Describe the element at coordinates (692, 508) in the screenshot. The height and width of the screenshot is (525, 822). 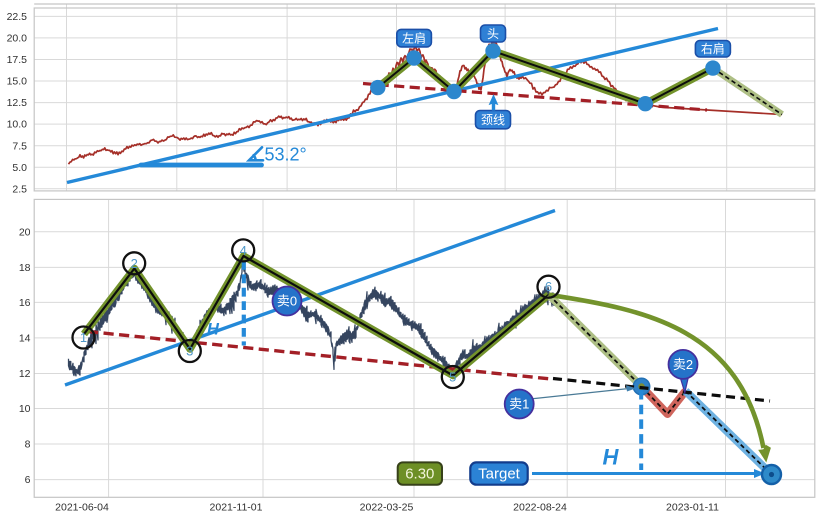
I see `svg-text: 2023-01-11` at that location.